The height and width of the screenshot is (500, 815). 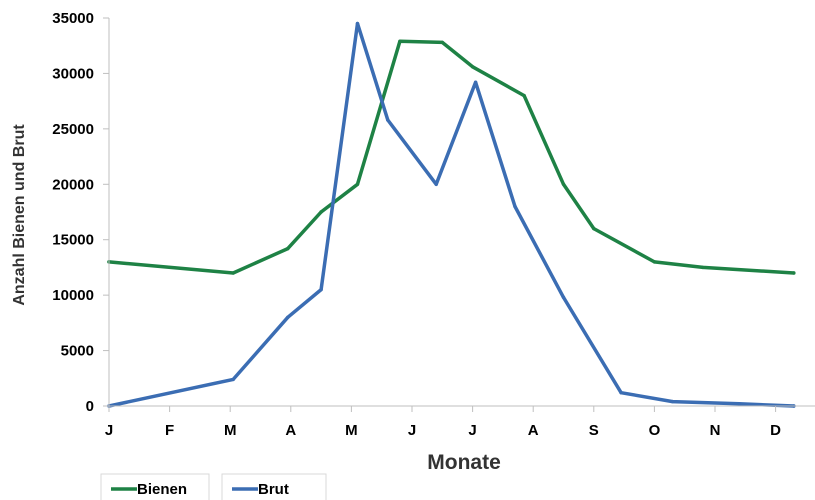 What do you see at coordinates (19, 215) in the screenshot?
I see `y-axis-title: Anzahl Bienen und Brut` at bounding box center [19, 215].